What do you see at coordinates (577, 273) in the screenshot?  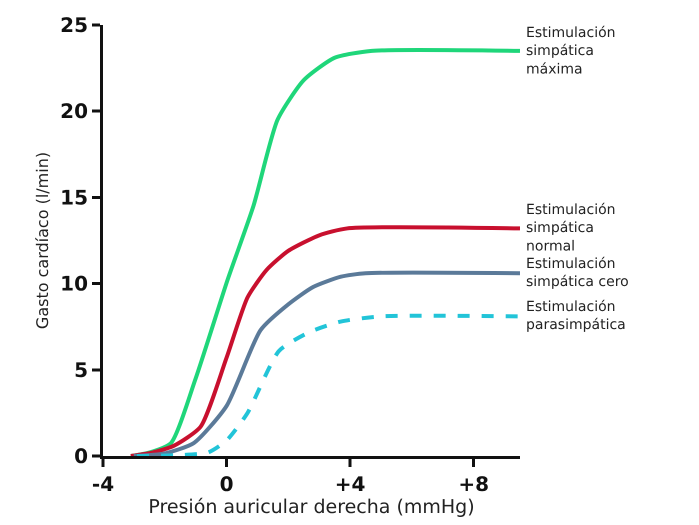 I see `series-label: Estimulación simpática cero` at bounding box center [577, 273].